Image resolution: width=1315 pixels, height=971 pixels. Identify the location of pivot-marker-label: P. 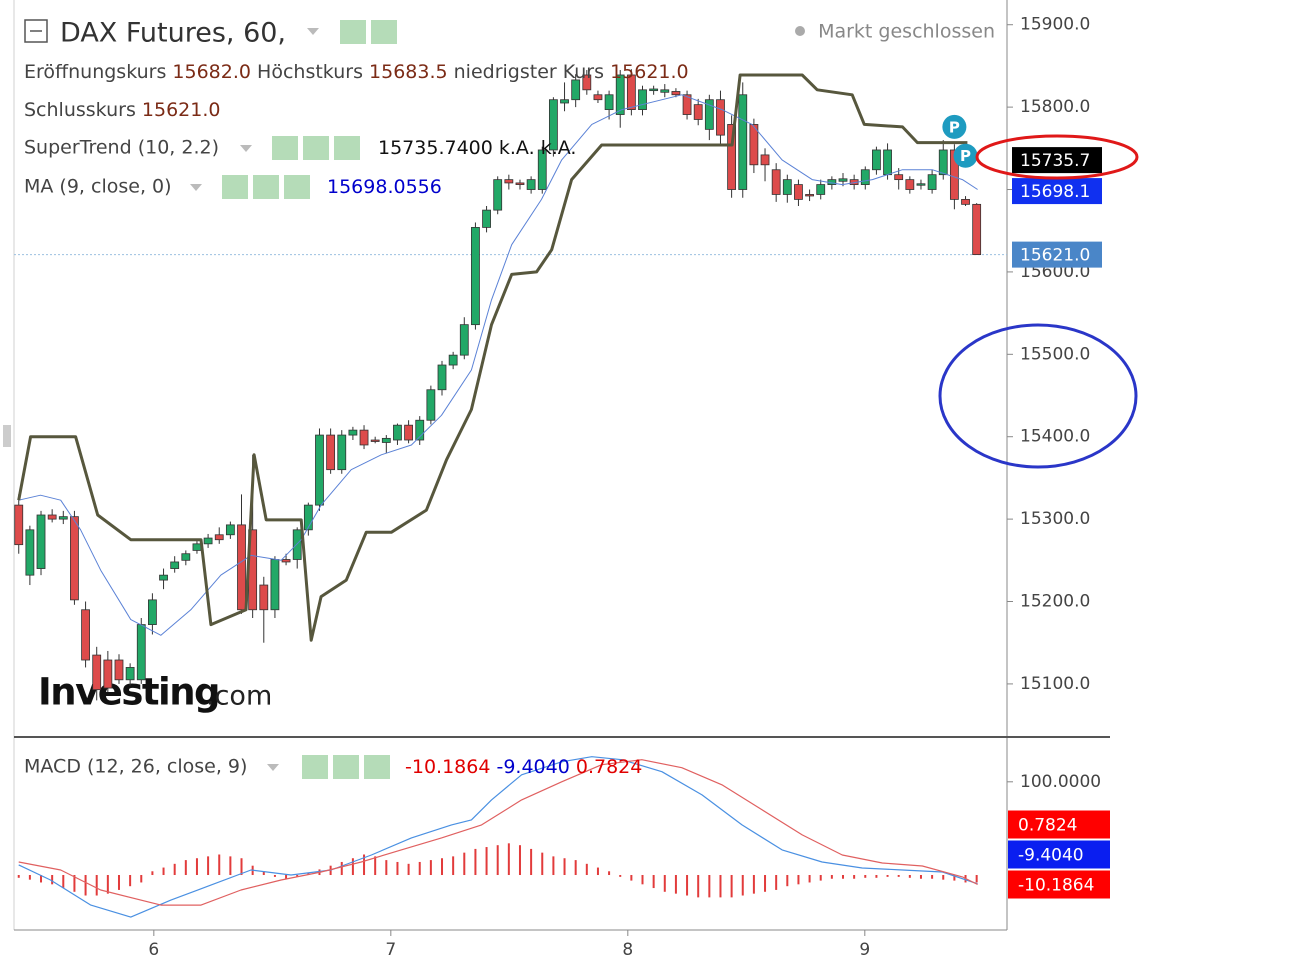
(954, 127).